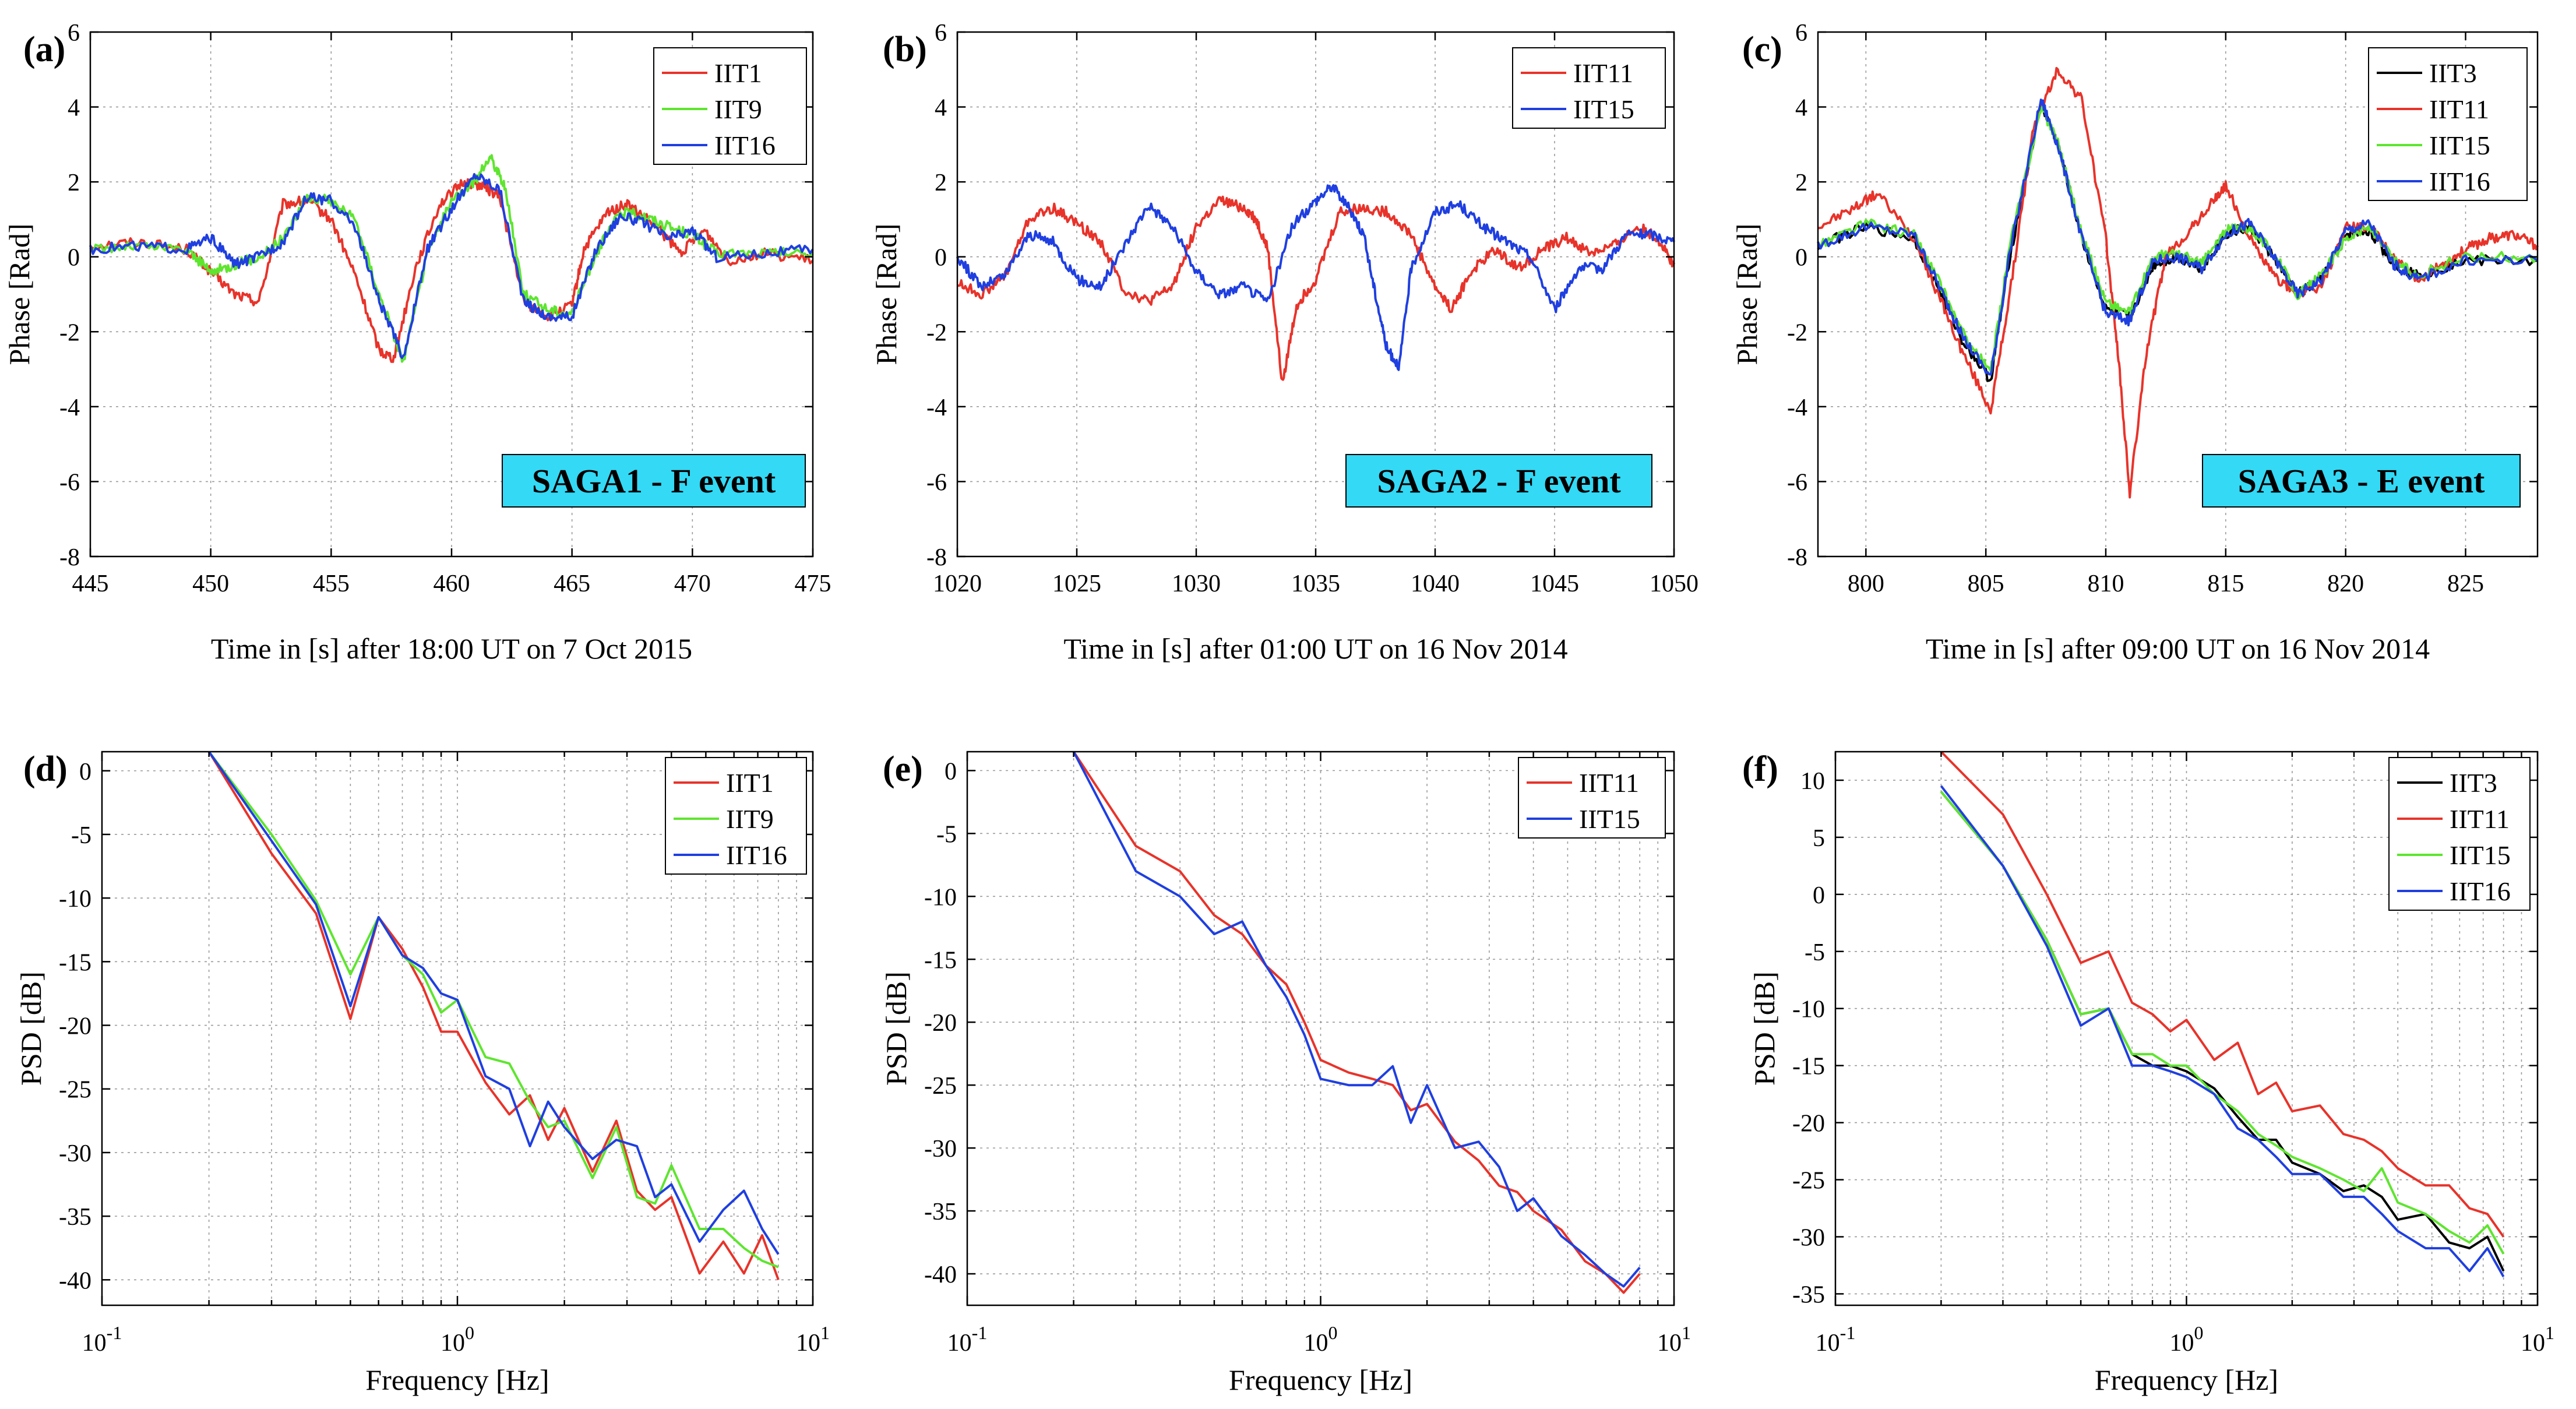 The height and width of the screenshot is (1409, 2576). I want to click on legend: IIT11 IIT15, so click(1592, 798).